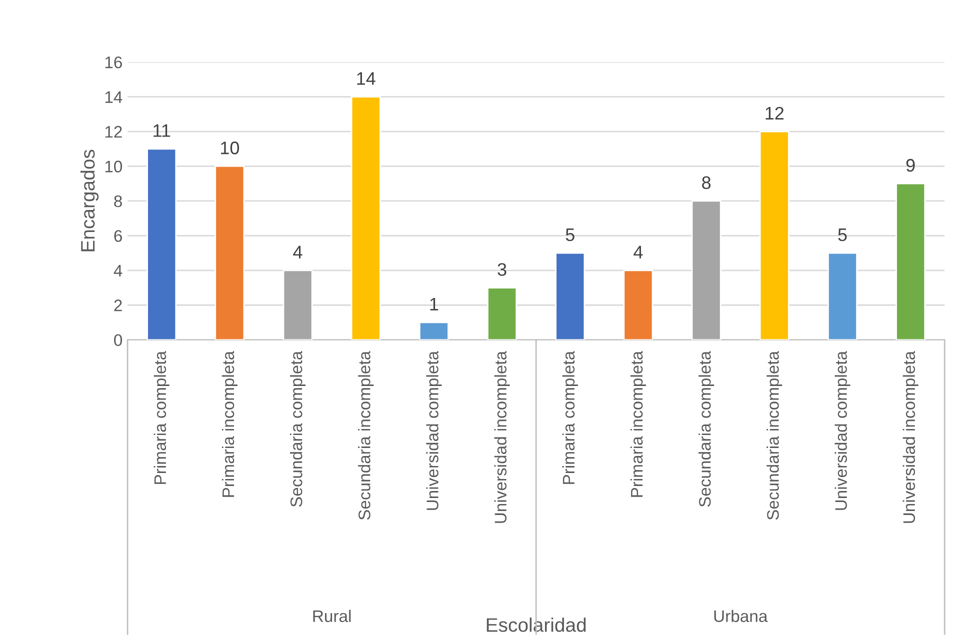 Image resolution: width=959 pixels, height=640 pixels. What do you see at coordinates (775, 113) in the screenshot?
I see `data-label: 12` at bounding box center [775, 113].